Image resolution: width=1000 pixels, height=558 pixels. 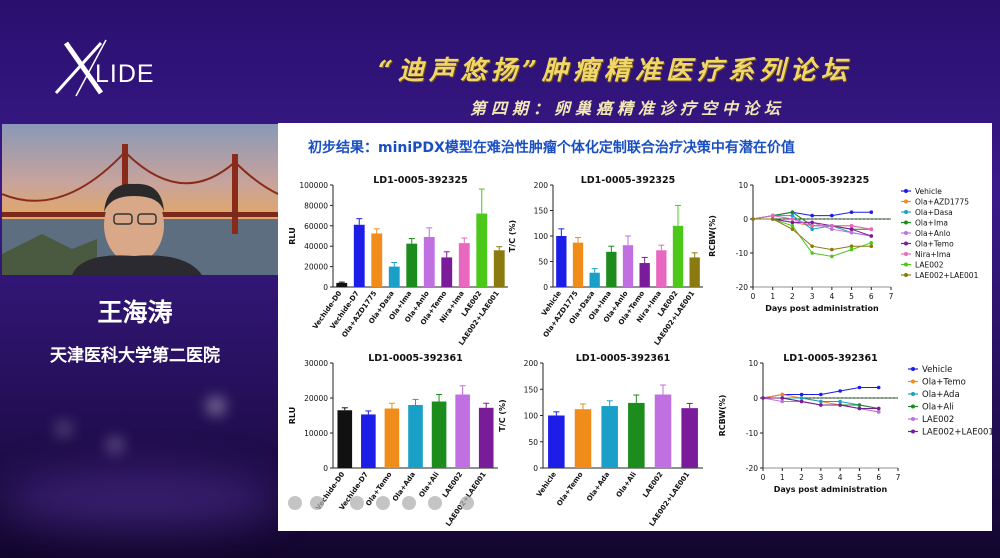 I want to click on x-tick-label: 4, so click(x=840, y=477).